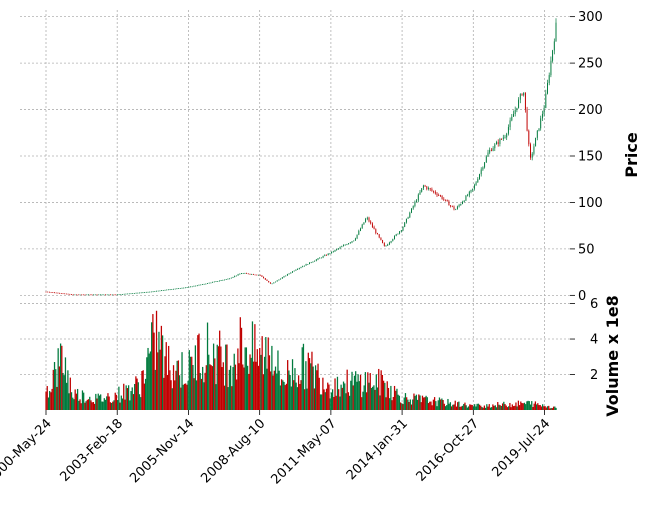 This screenshot has width=650, height=506. Describe the element at coordinates (590, 203) in the screenshot. I see `price-y-tick-label: 100` at that location.